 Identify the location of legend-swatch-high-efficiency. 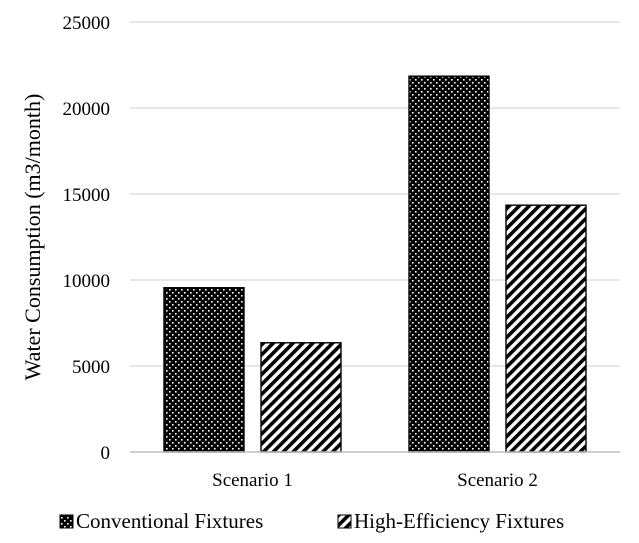
(344, 521).